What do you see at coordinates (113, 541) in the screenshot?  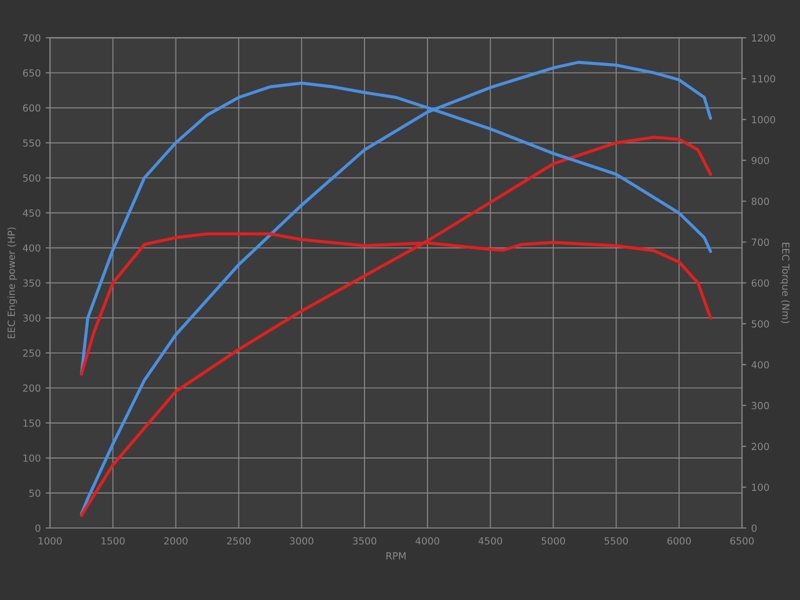 I see `x-tick-label: 1500` at bounding box center [113, 541].